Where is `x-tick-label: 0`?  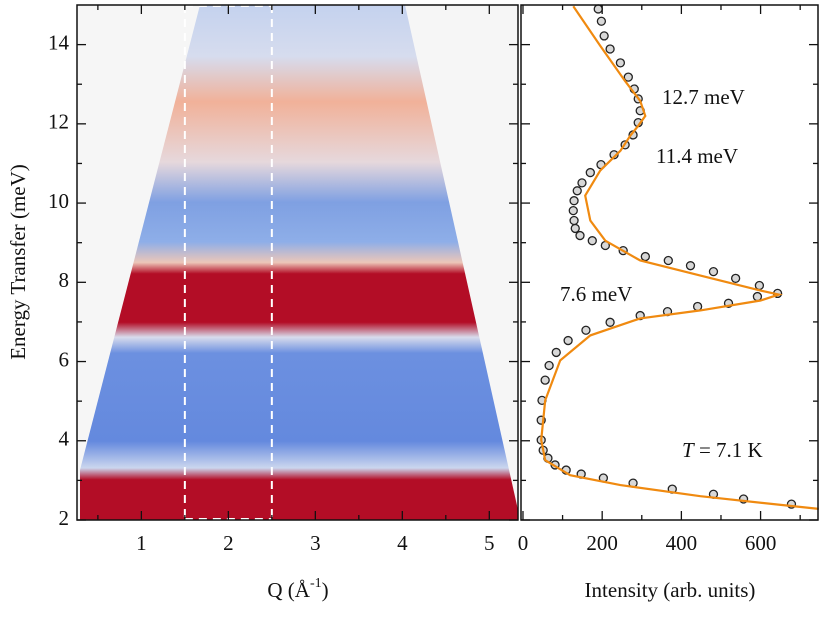 x-tick-label: 0 is located at coordinates (523, 543).